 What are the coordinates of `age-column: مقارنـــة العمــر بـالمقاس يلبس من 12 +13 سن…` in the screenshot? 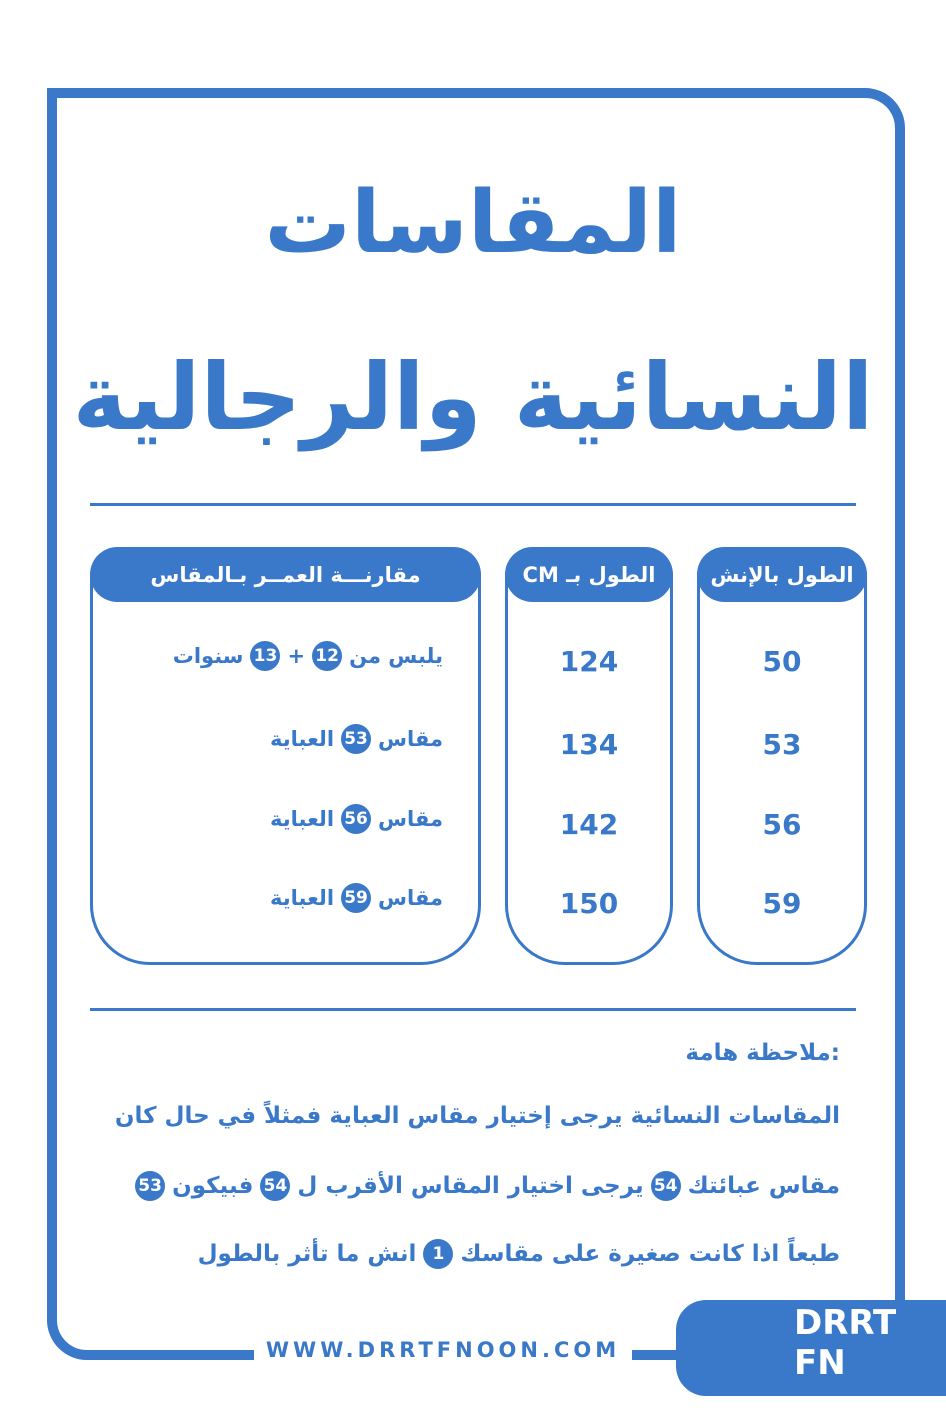 It's located at (285, 756).